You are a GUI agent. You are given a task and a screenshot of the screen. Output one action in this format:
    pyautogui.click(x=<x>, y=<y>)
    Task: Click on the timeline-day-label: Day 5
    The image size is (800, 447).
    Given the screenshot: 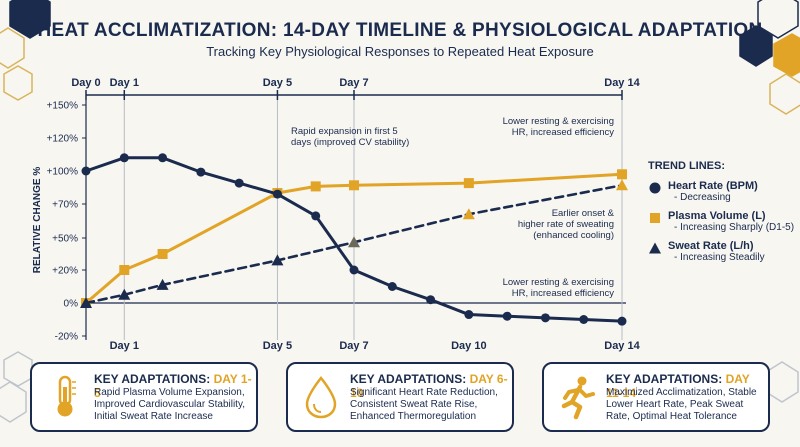 What is the action you would take?
    pyautogui.click(x=277, y=83)
    